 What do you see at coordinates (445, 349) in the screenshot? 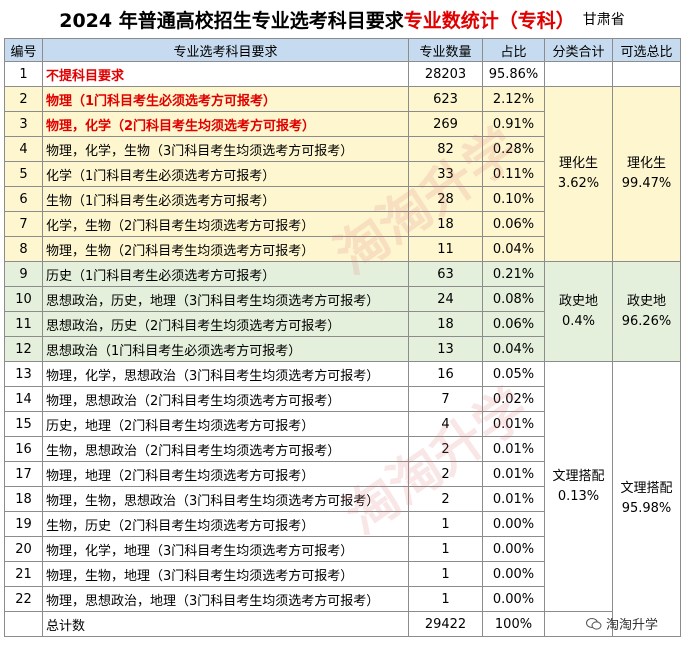
I see `row-count: 13` at bounding box center [445, 349].